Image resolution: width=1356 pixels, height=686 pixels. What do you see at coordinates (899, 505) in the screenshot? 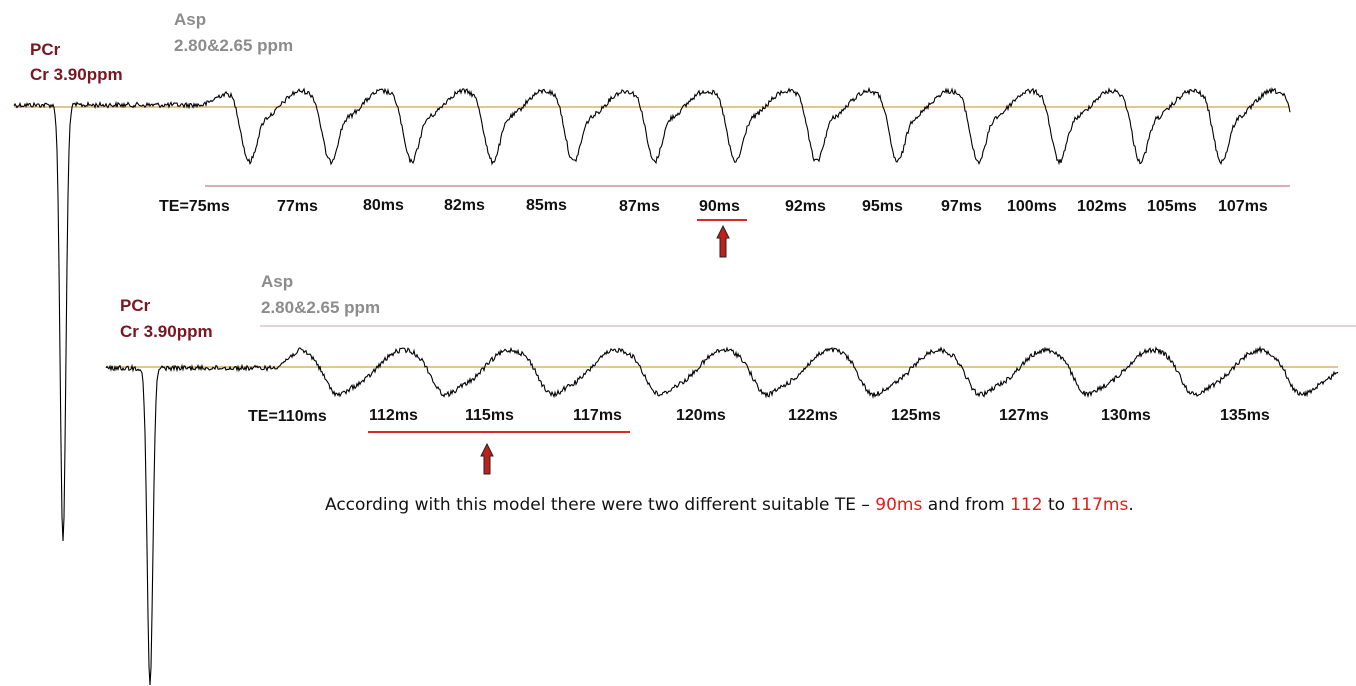
I see `conclusion-highlight: 90ms` at bounding box center [899, 505].